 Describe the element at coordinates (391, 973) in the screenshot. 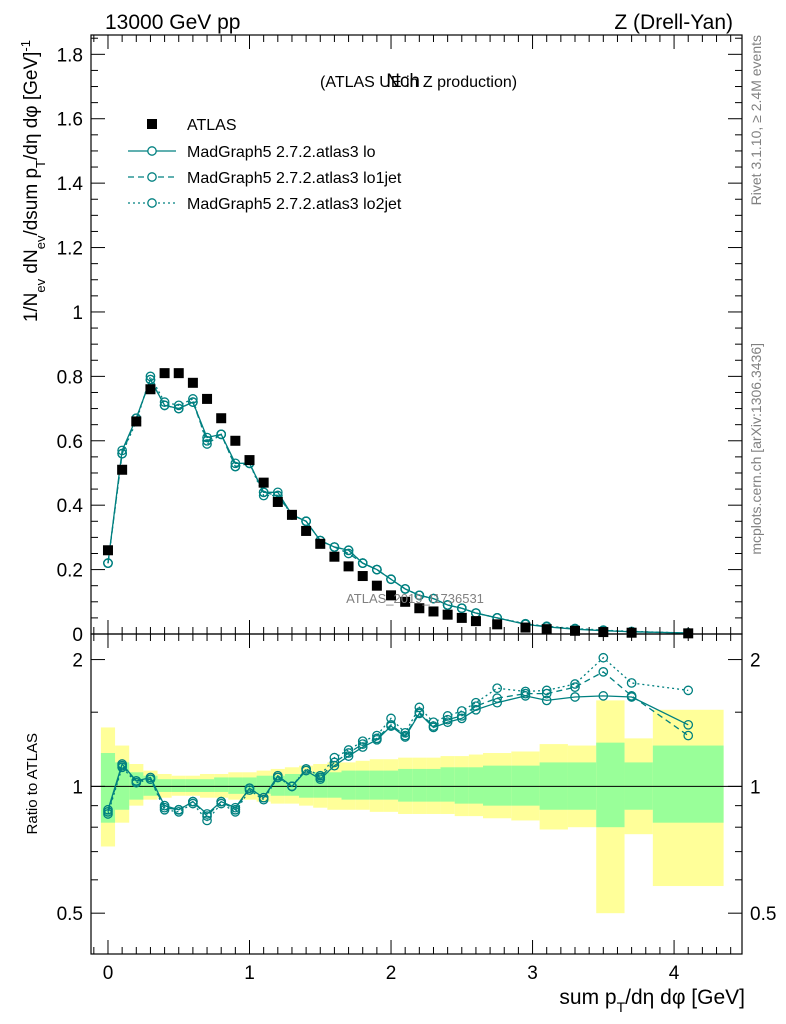

I see `x-tick-label: 2` at that location.